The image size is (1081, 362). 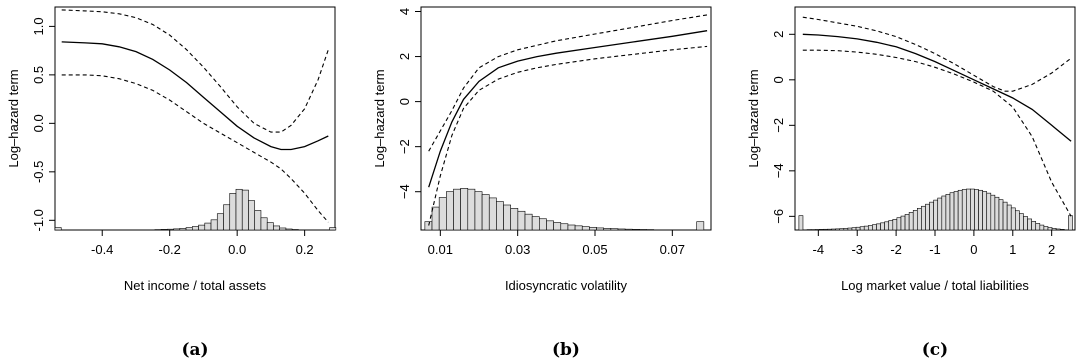 What do you see at coordinates (440, 249) in the screenshot?
I see `x-tick-label: 0.01` at bounding box center [440, 249].